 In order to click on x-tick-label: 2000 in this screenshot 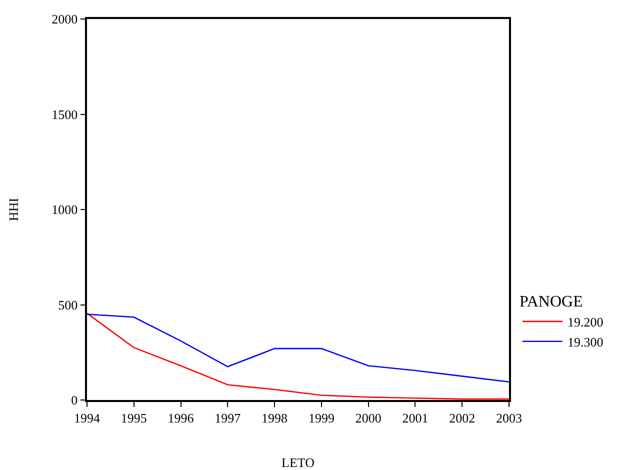, I will do `click(368, 418)`.